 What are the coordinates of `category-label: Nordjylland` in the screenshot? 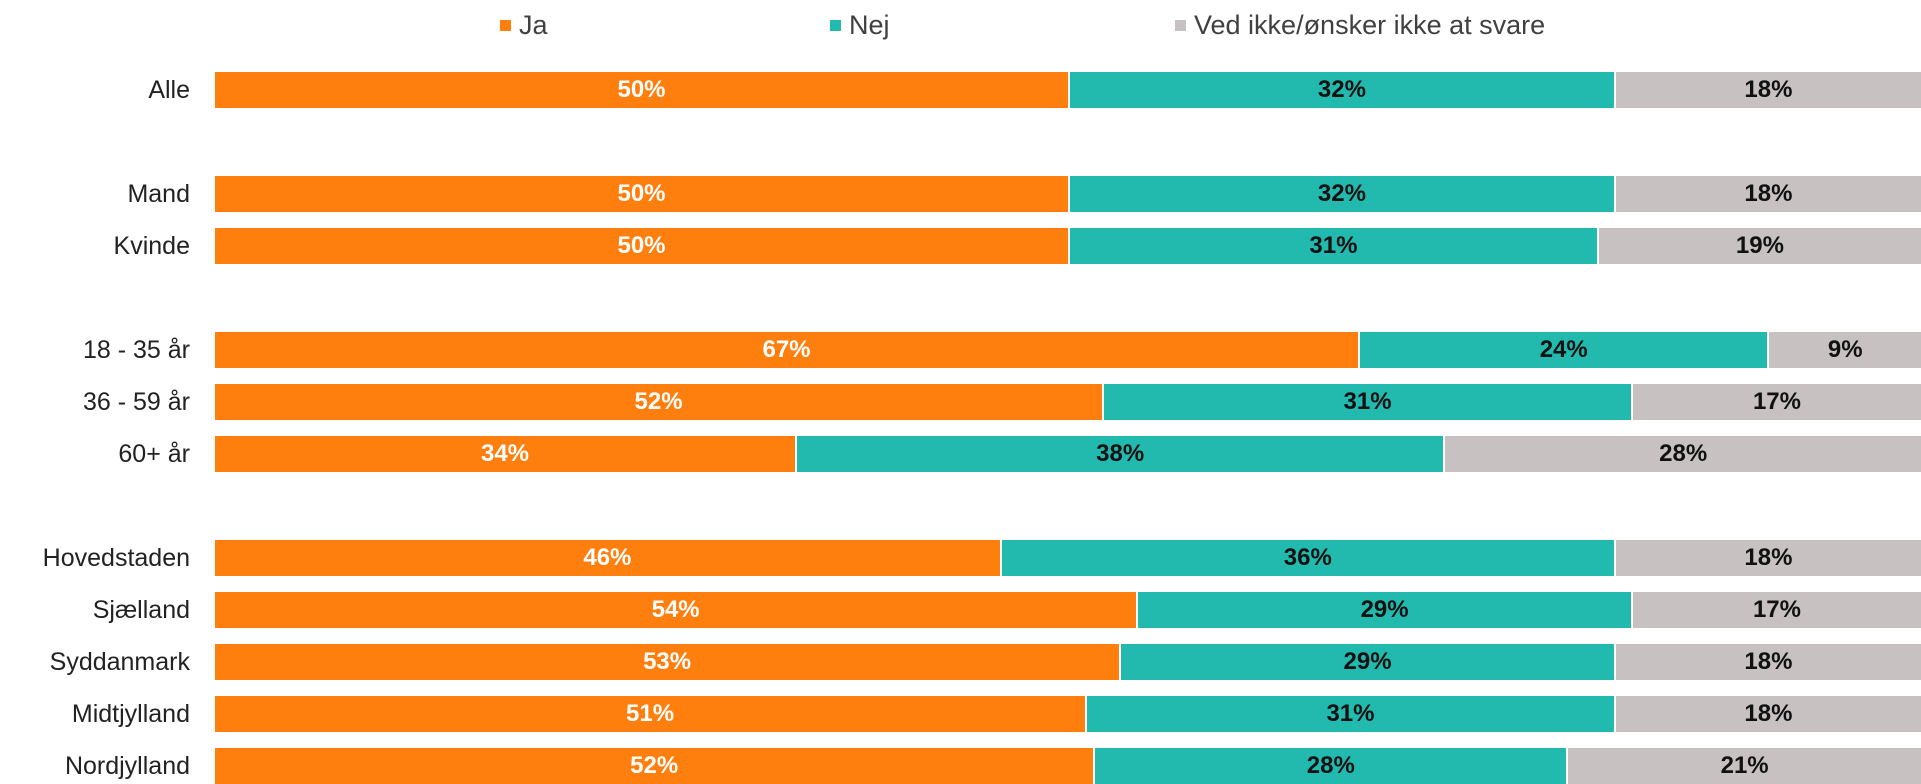 It's located at (127, 766).